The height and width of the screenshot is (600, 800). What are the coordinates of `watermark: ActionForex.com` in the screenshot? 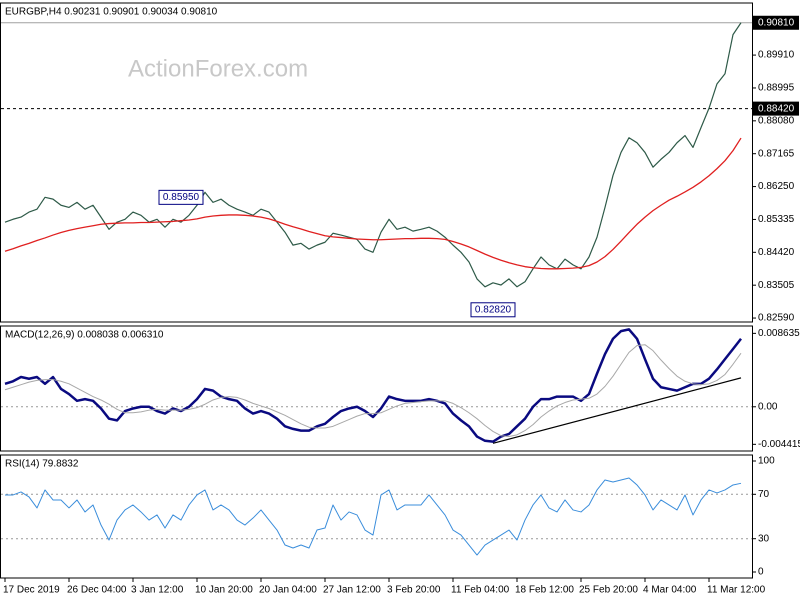 It's located at (218, 68).